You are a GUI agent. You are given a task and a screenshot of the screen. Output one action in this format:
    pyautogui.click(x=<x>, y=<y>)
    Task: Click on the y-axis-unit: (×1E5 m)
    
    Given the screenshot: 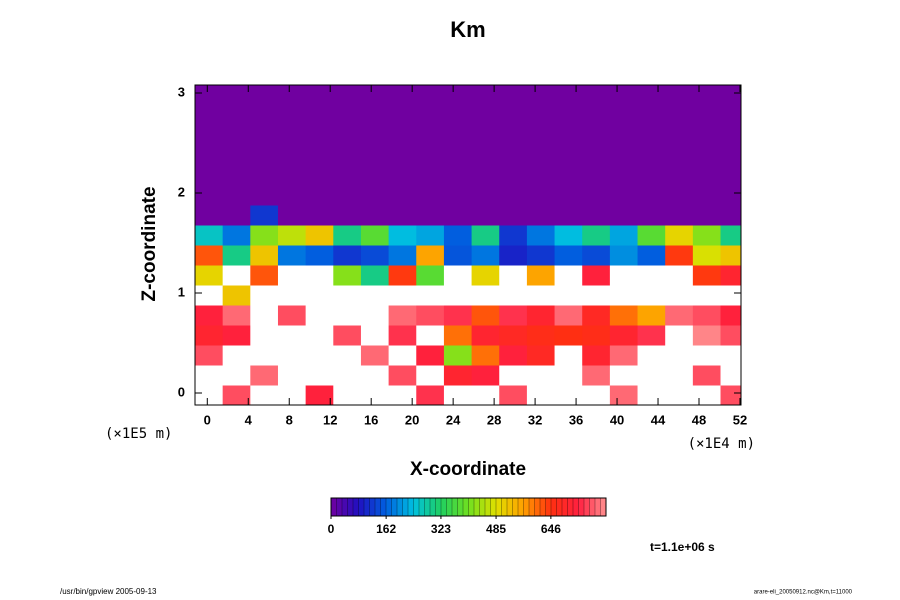 What is the action you would take?
    pyautogui.click(x=138, y=434)
    